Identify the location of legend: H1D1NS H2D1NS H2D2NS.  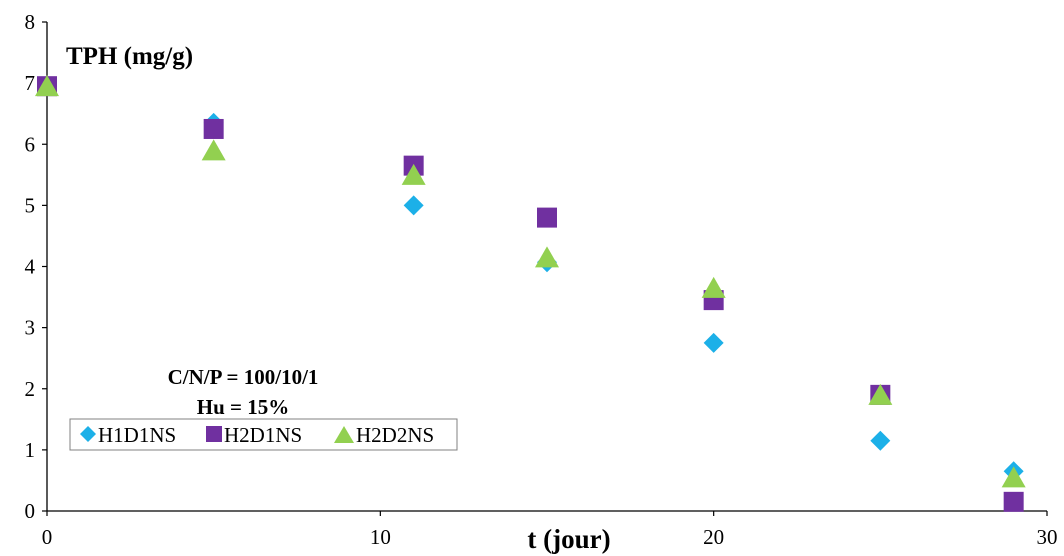
(263, 434).